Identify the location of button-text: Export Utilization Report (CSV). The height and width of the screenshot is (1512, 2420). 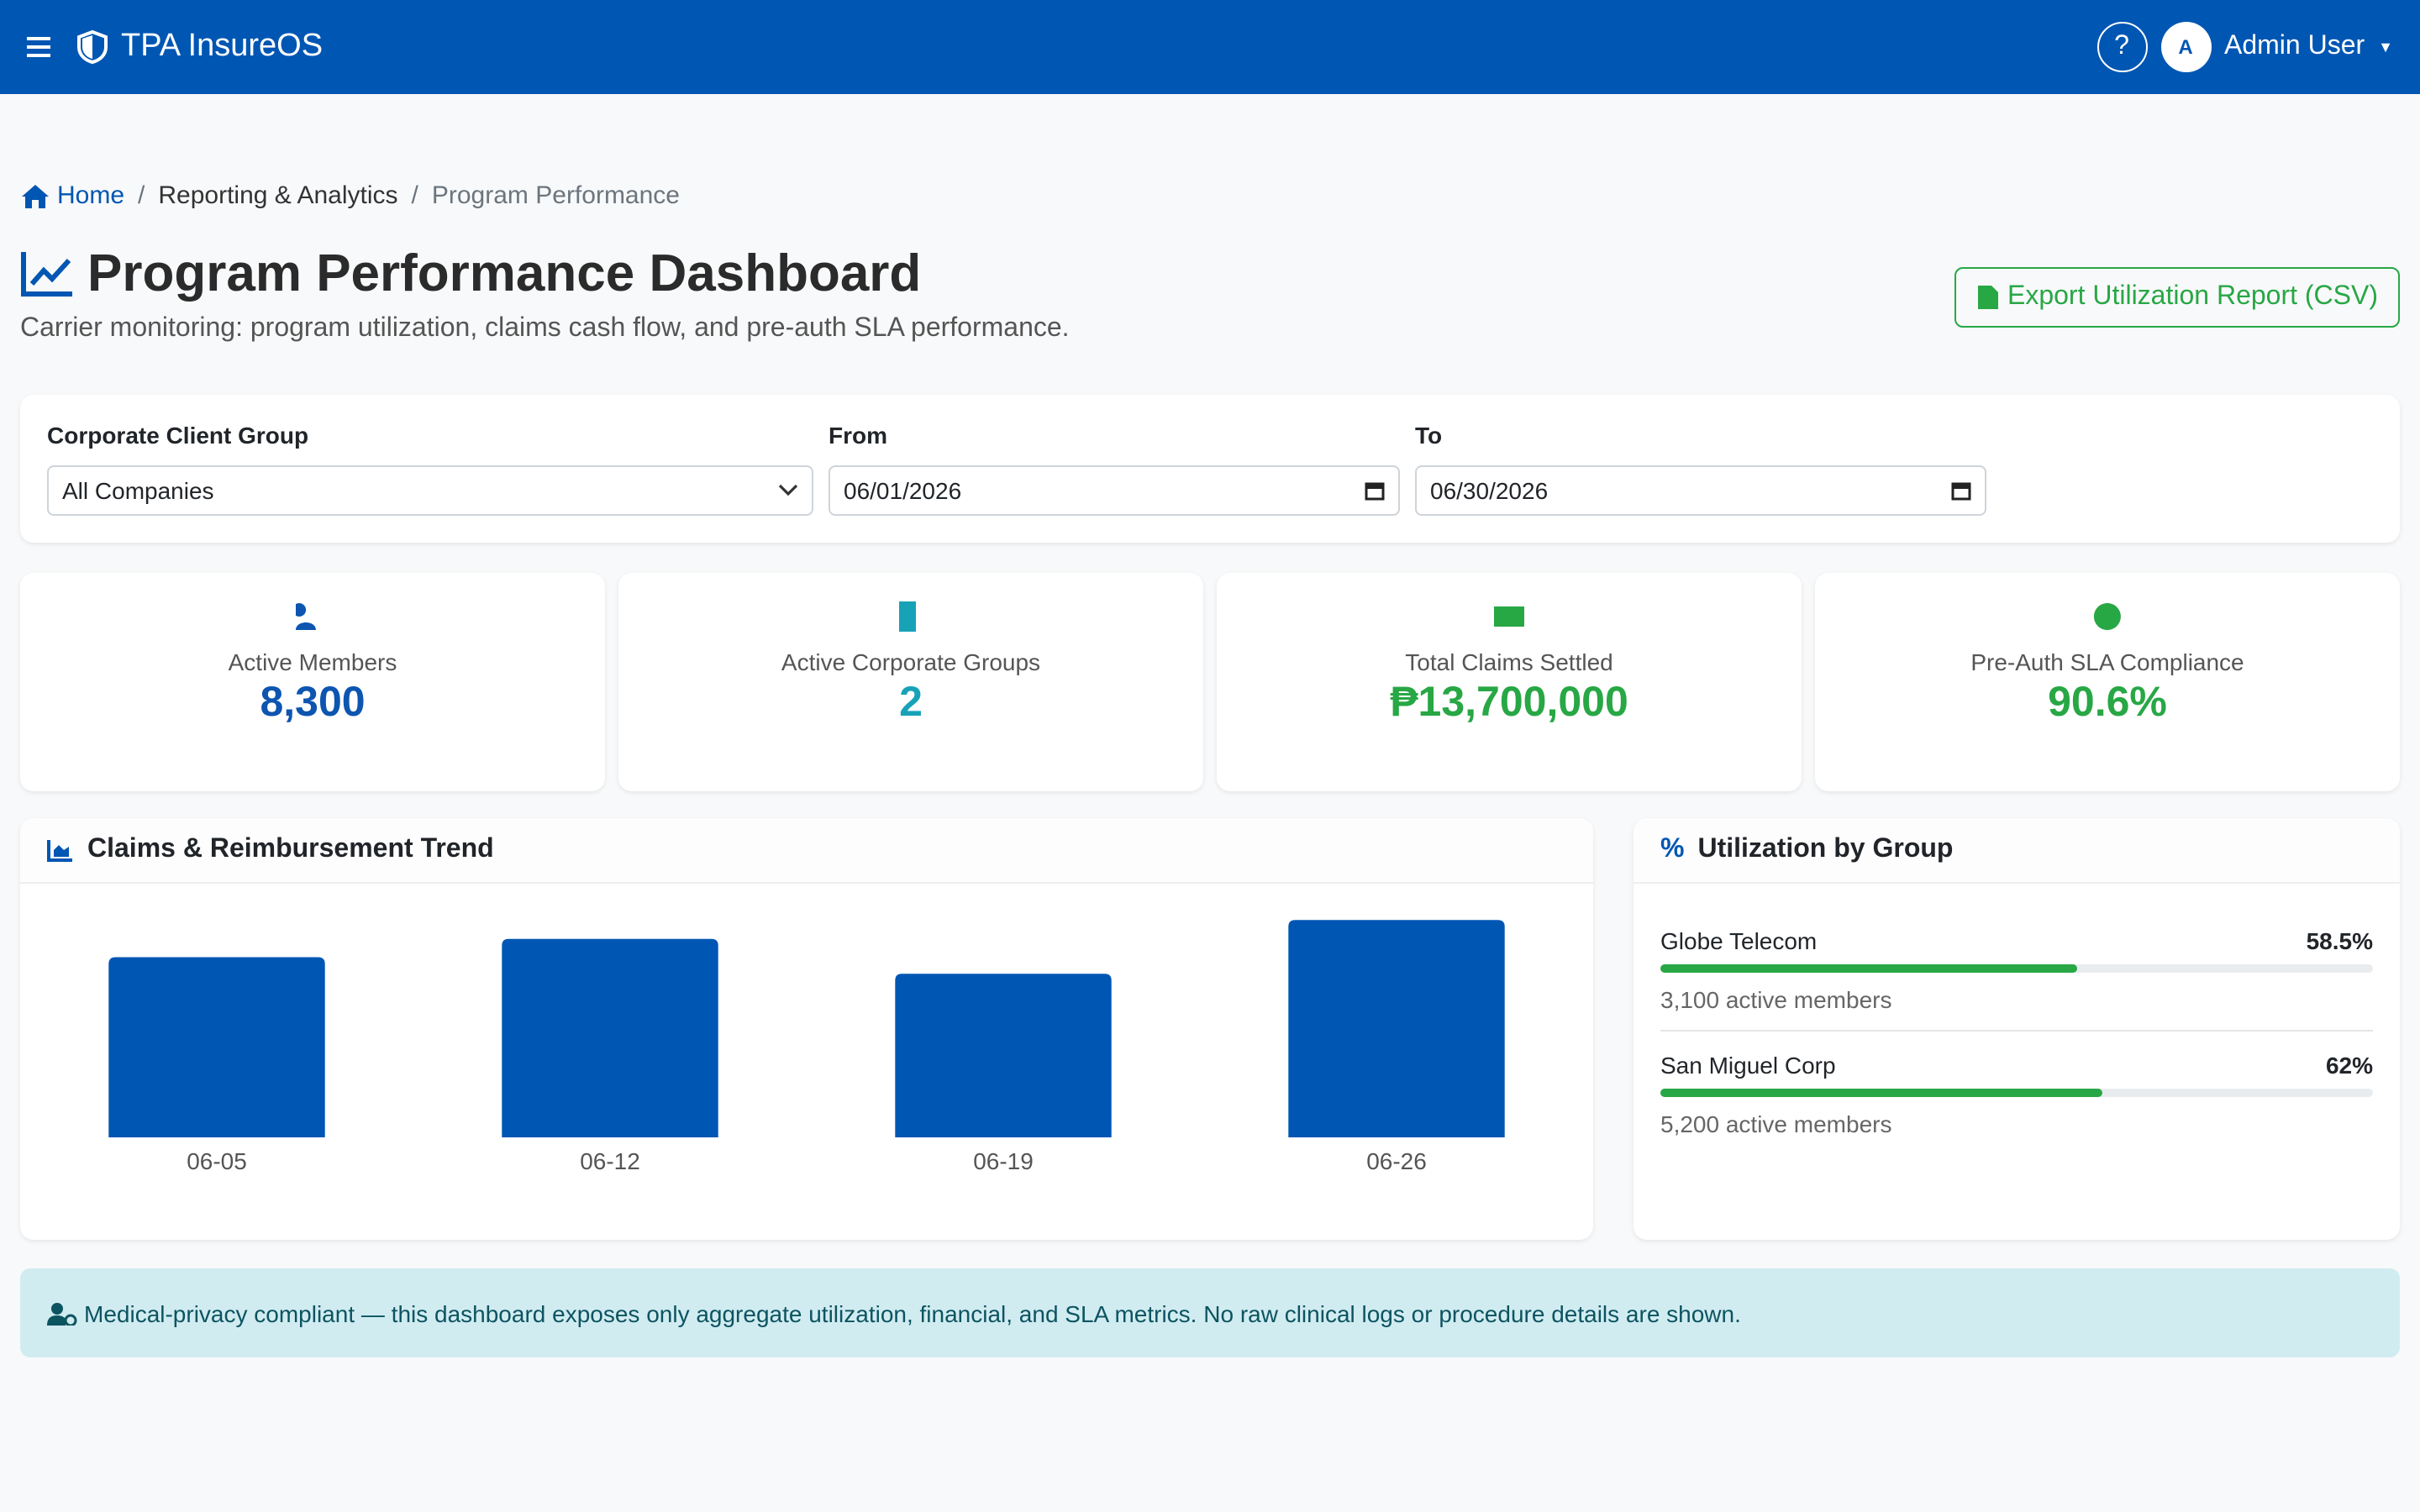
(2192, 296).